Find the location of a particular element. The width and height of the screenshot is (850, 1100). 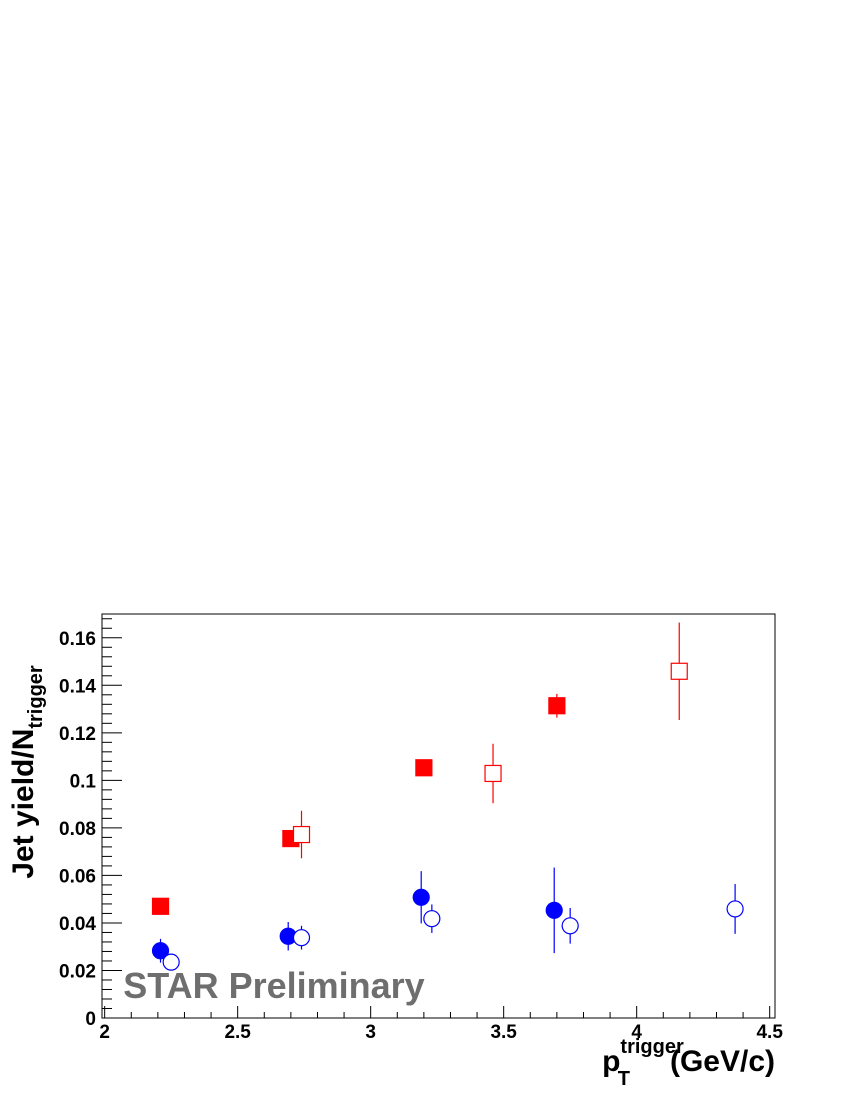

x-tick-label-5: 4.5 is located at coordinates (769, 1032).